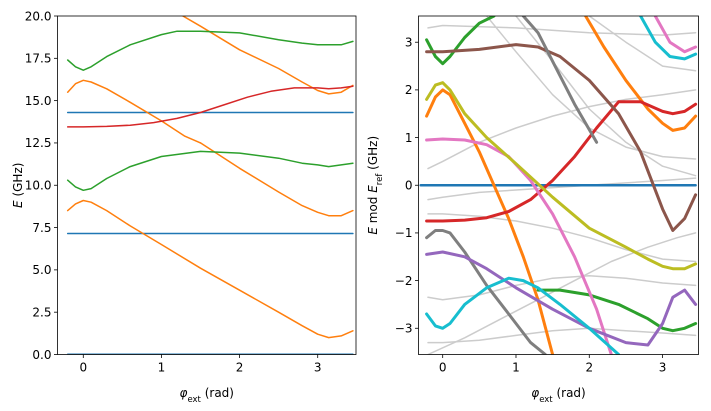 The height and width of the screenshot is (411, 711). Describe the element at coordinates (409, 138) in the screenshot. I see `y-tick-label: 1` at that location.